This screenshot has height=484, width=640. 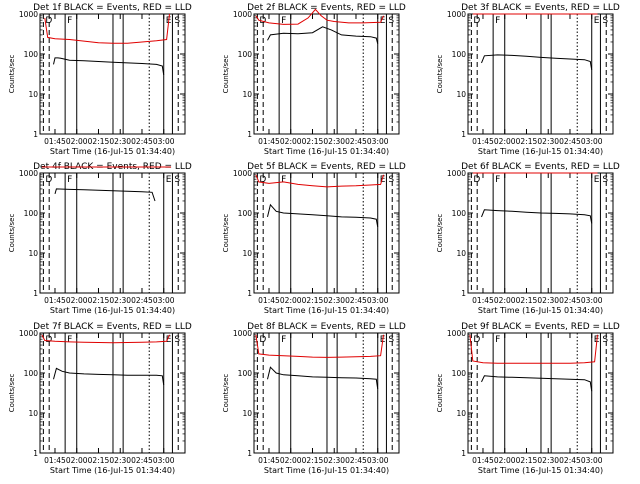 What do you see at coordinates (540, 8) in the screenshot?
I see `panel-title: Det 3f BLACK = Events, RED = LLD` at bounding box center [540, 8].